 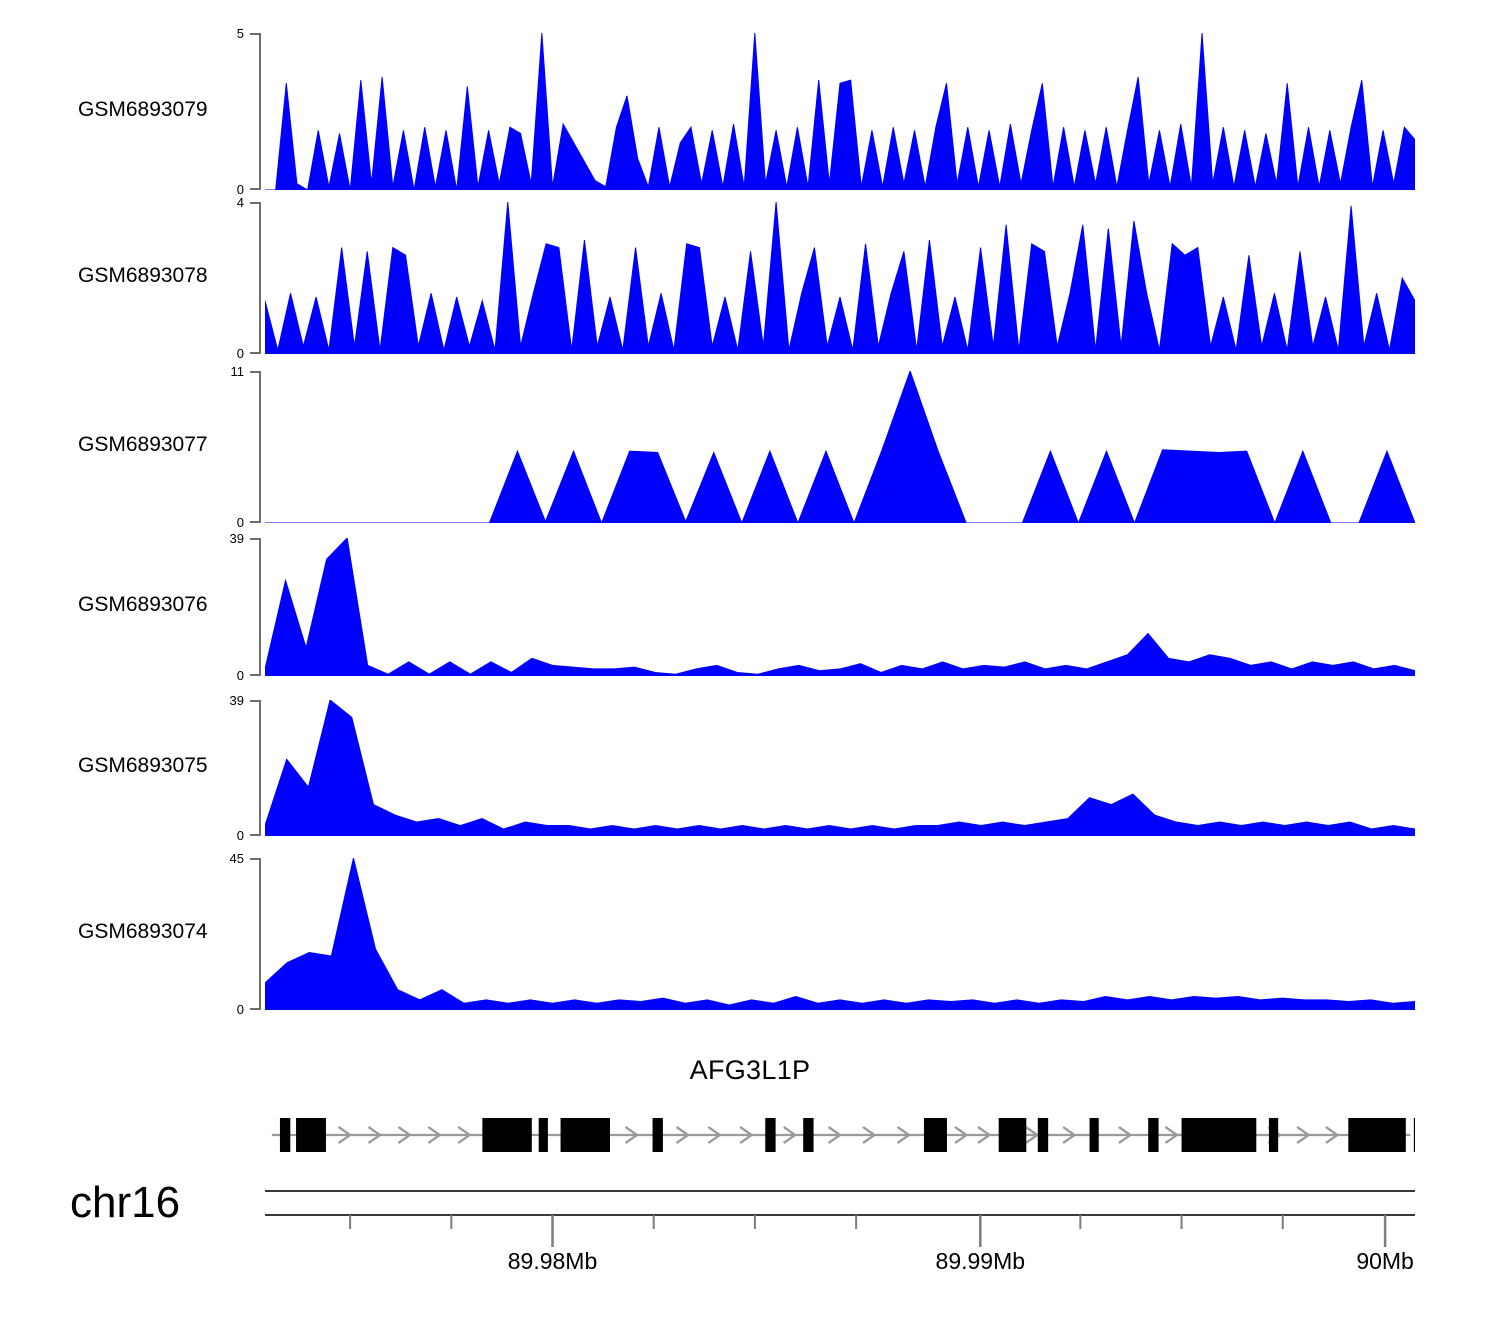 I want to click on y-axis-max-label: 11, so click(x=237, y=371).